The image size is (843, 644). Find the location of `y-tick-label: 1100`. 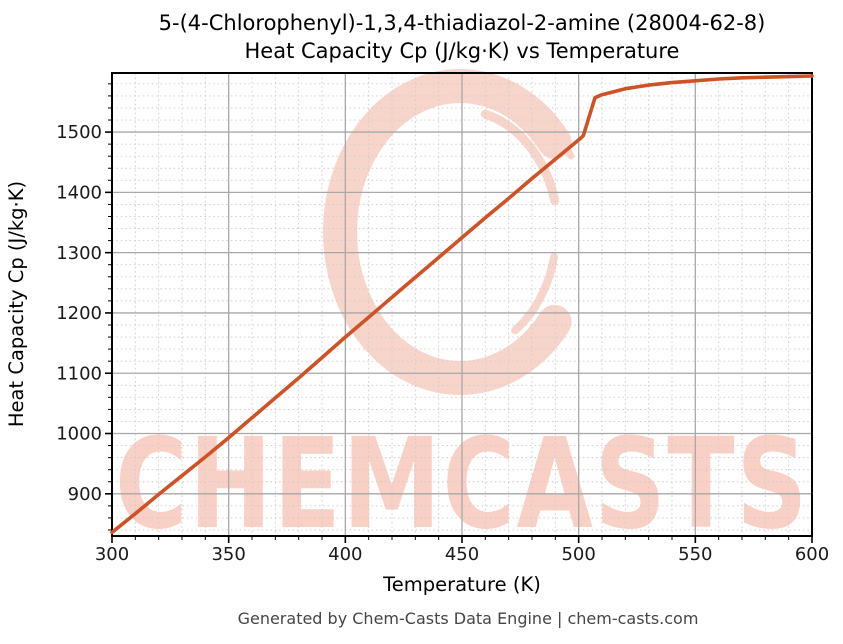

y-tick-label: 1100 is located at coordinates (79, 373).